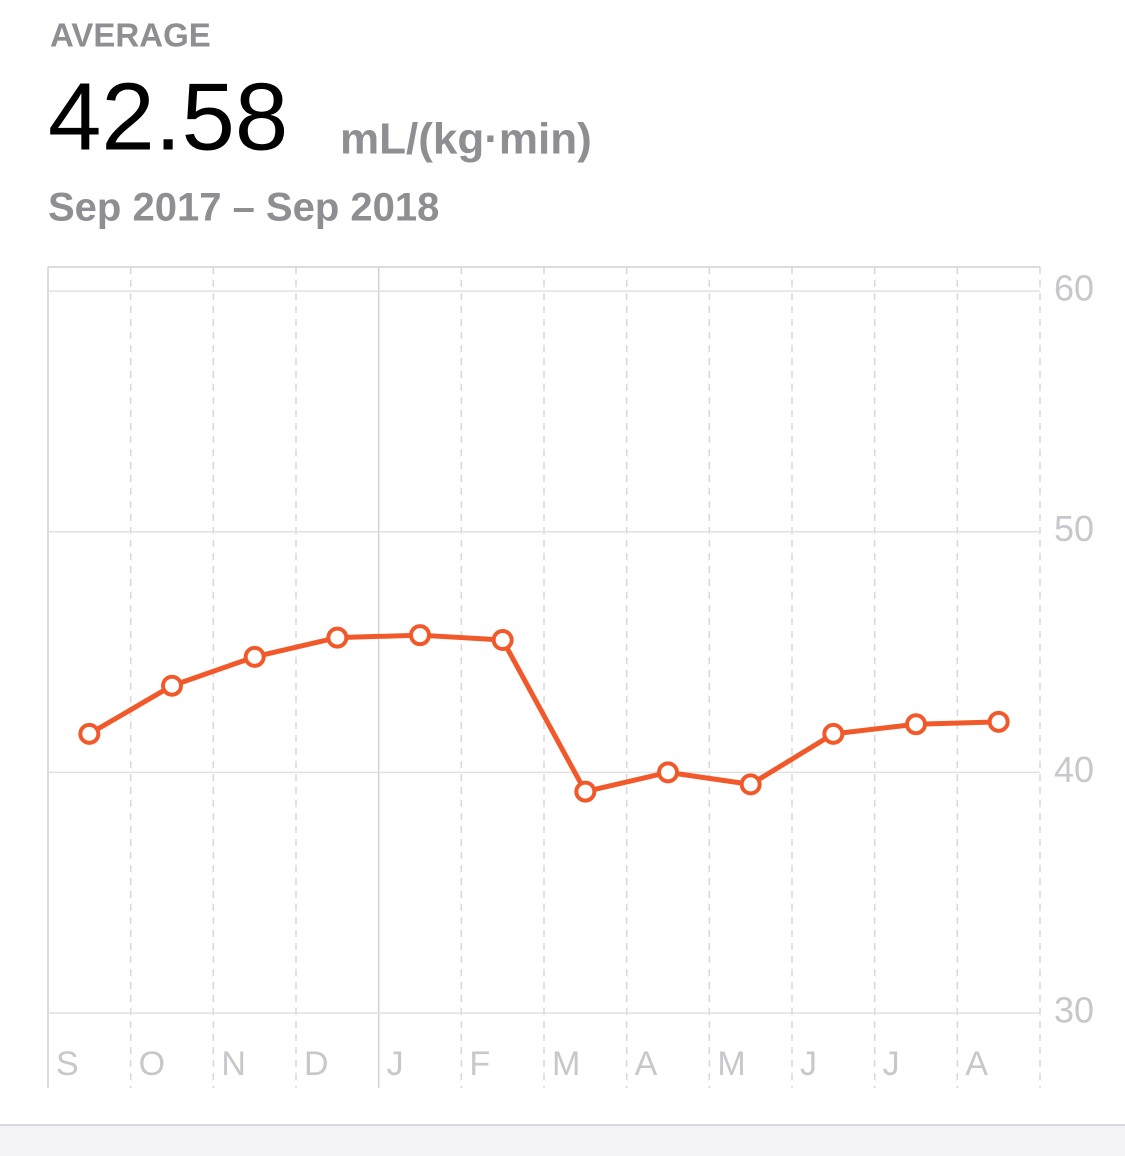 This screenshot has width=1125, height=1156. Describe the element at coordinates (243, 208) in the screenshot. I see `date-range: Sep 2017 – Sep 2018` at that location.